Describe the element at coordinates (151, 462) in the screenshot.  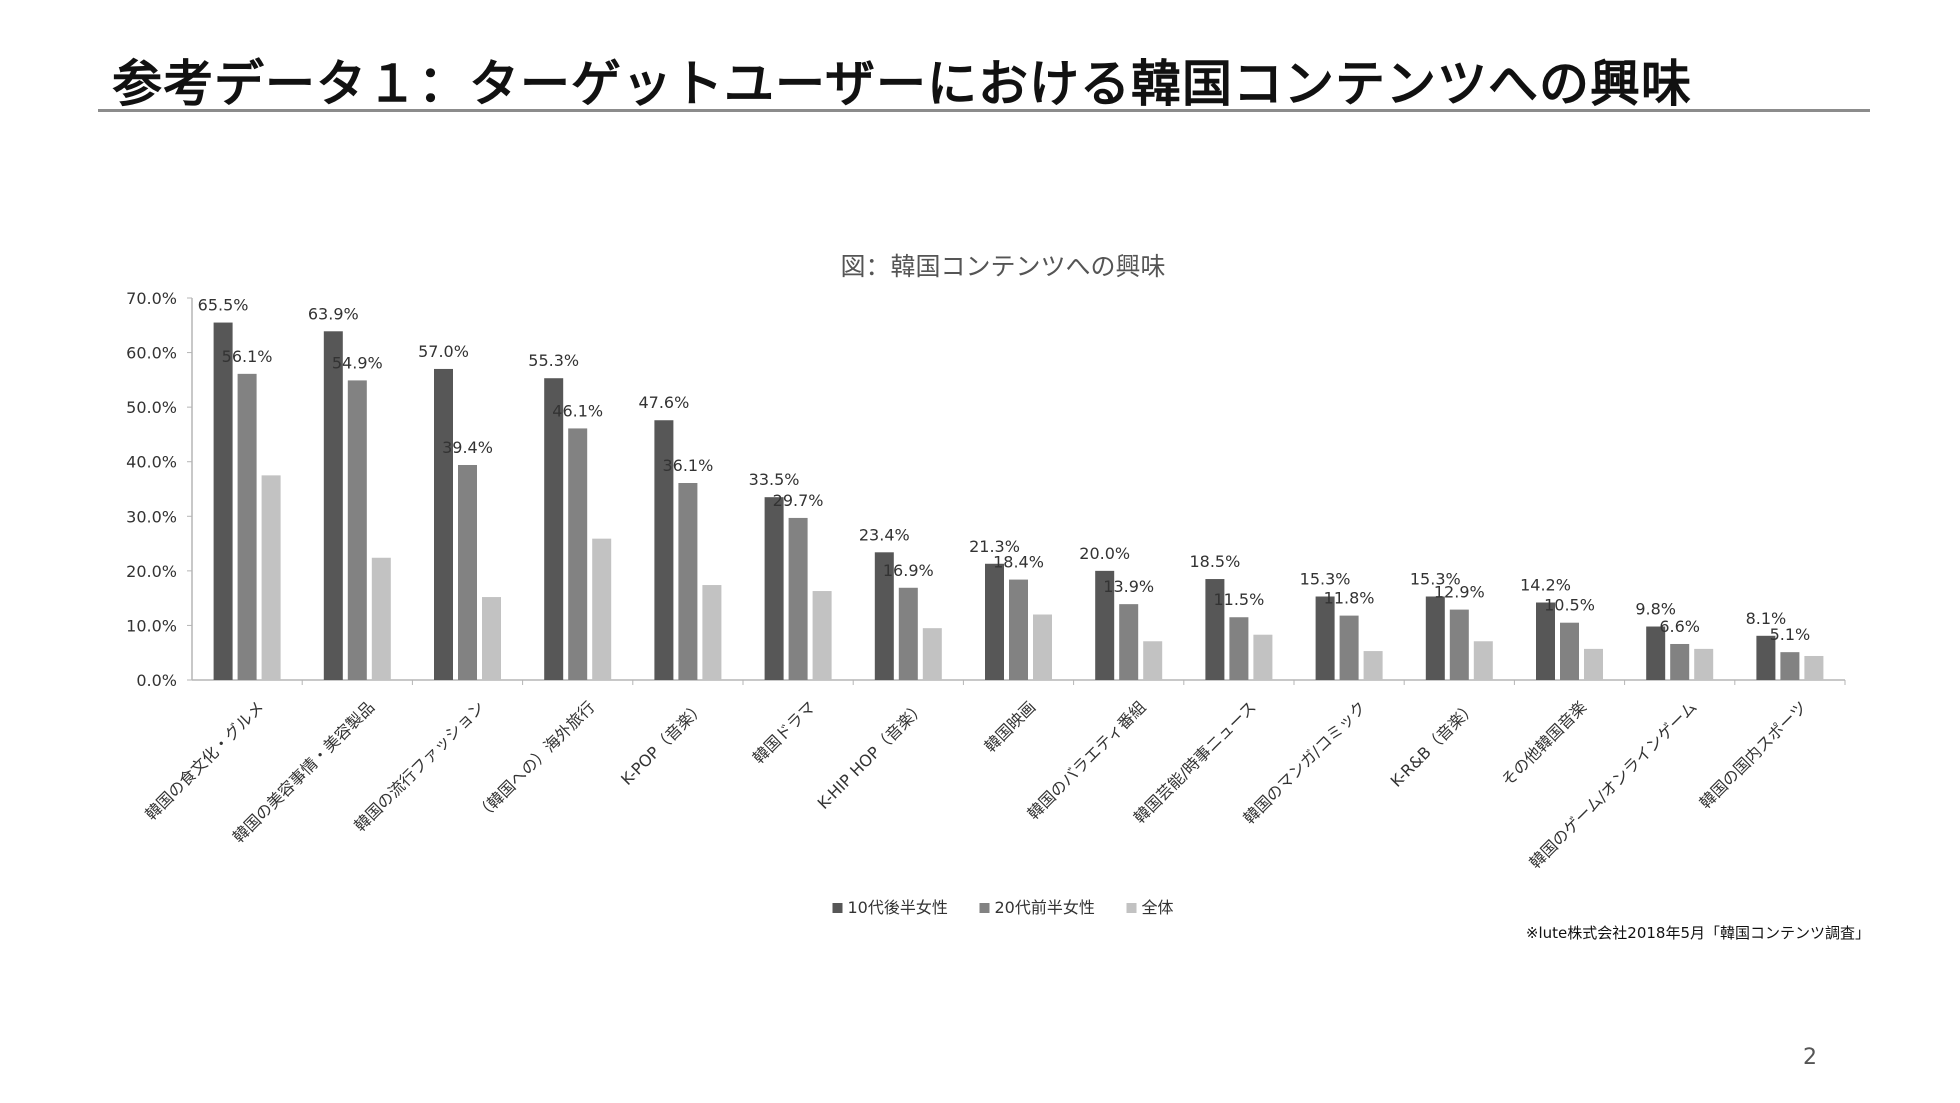
I see `y-tick-label: 40.0%` at that location.